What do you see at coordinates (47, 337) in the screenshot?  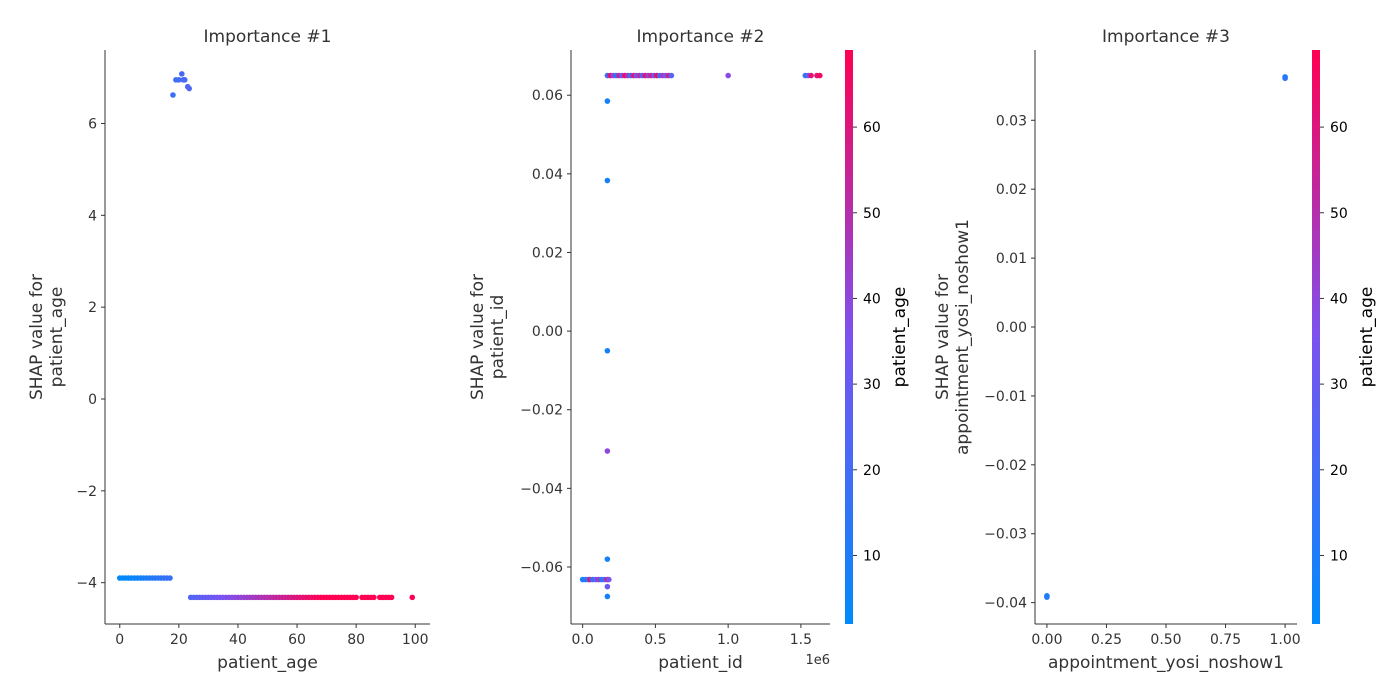 I see `y-axis-label: SHAP value forpatient_age` at bounding box center [47, 337].